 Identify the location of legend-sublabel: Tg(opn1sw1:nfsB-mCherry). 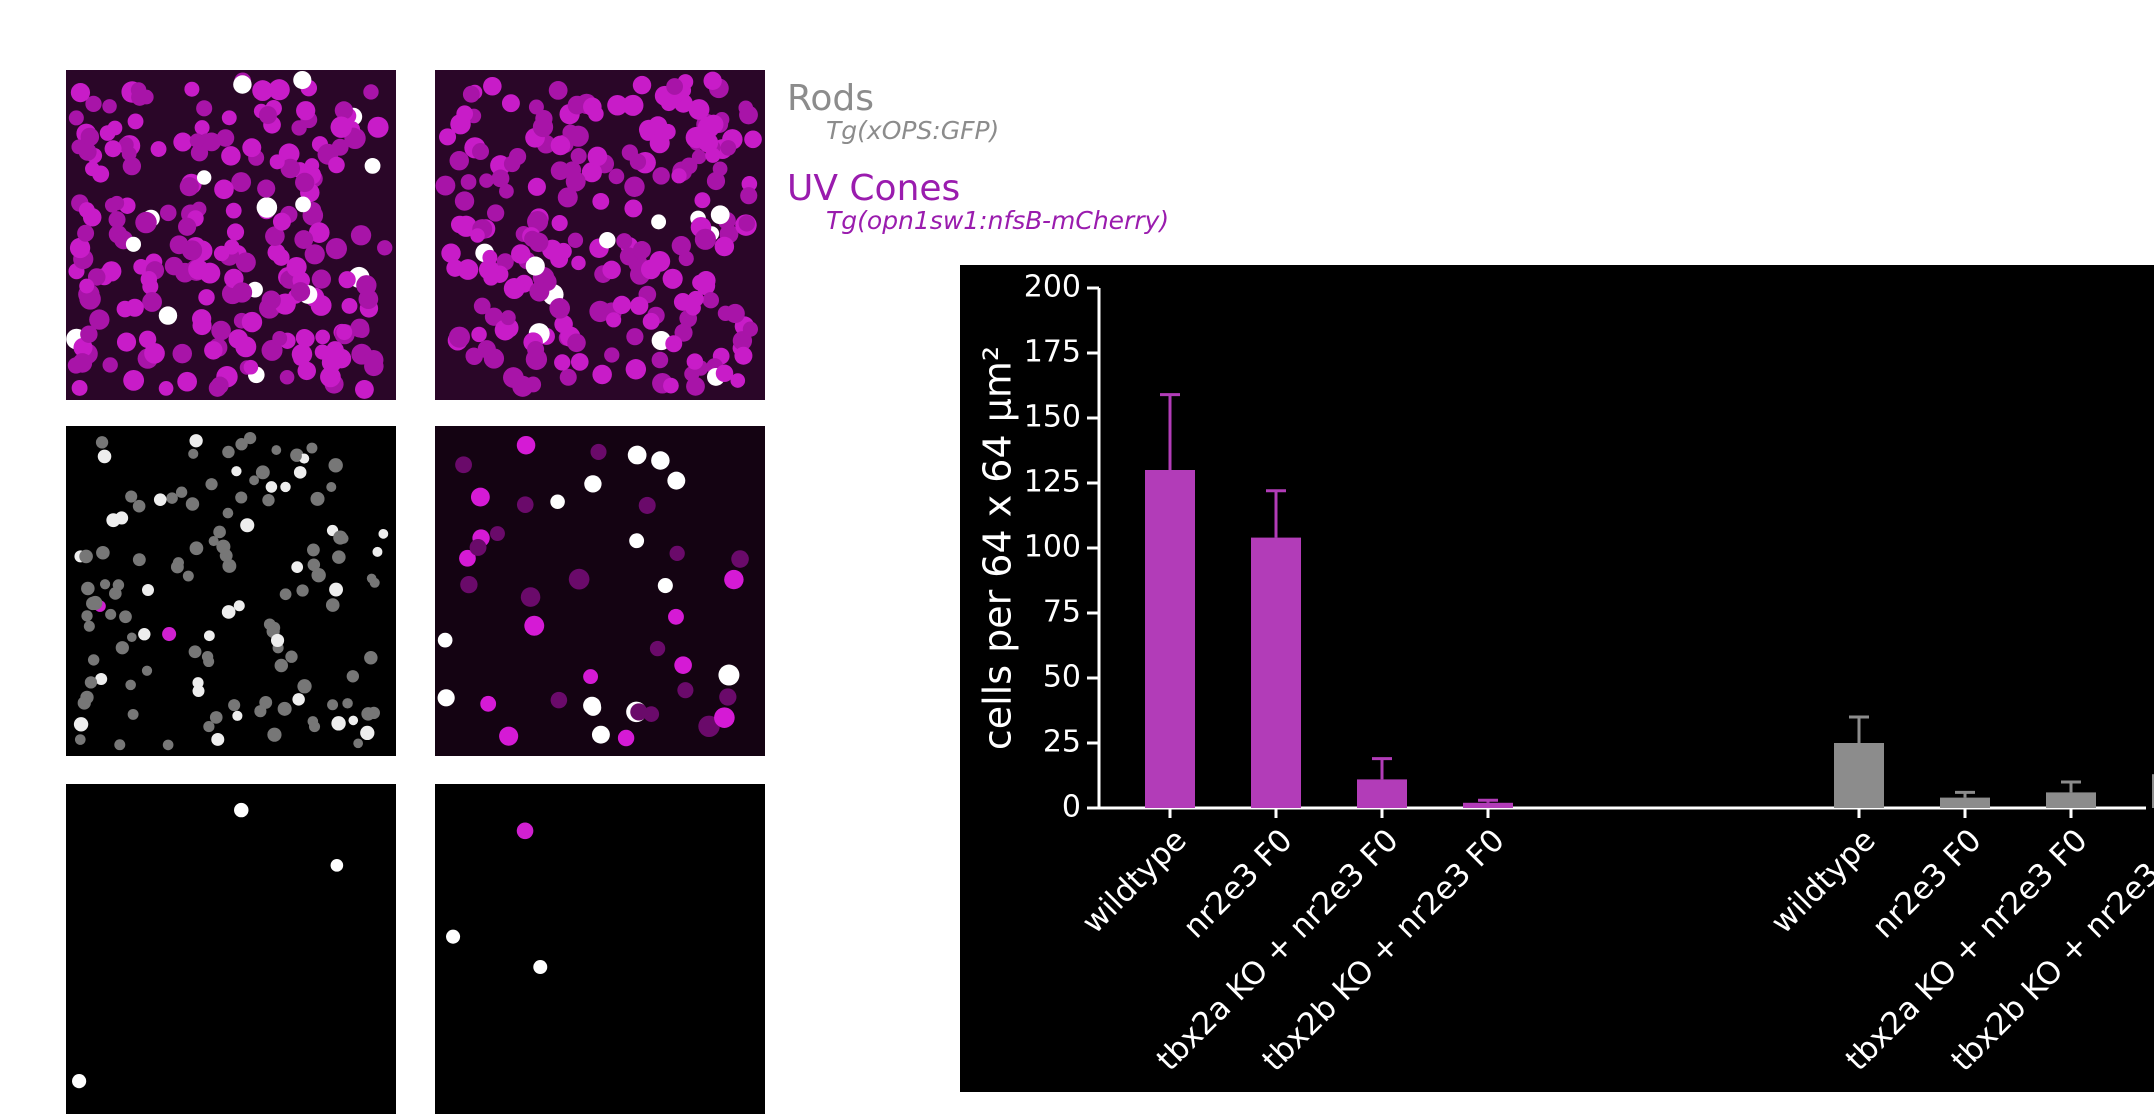
(997, 220).